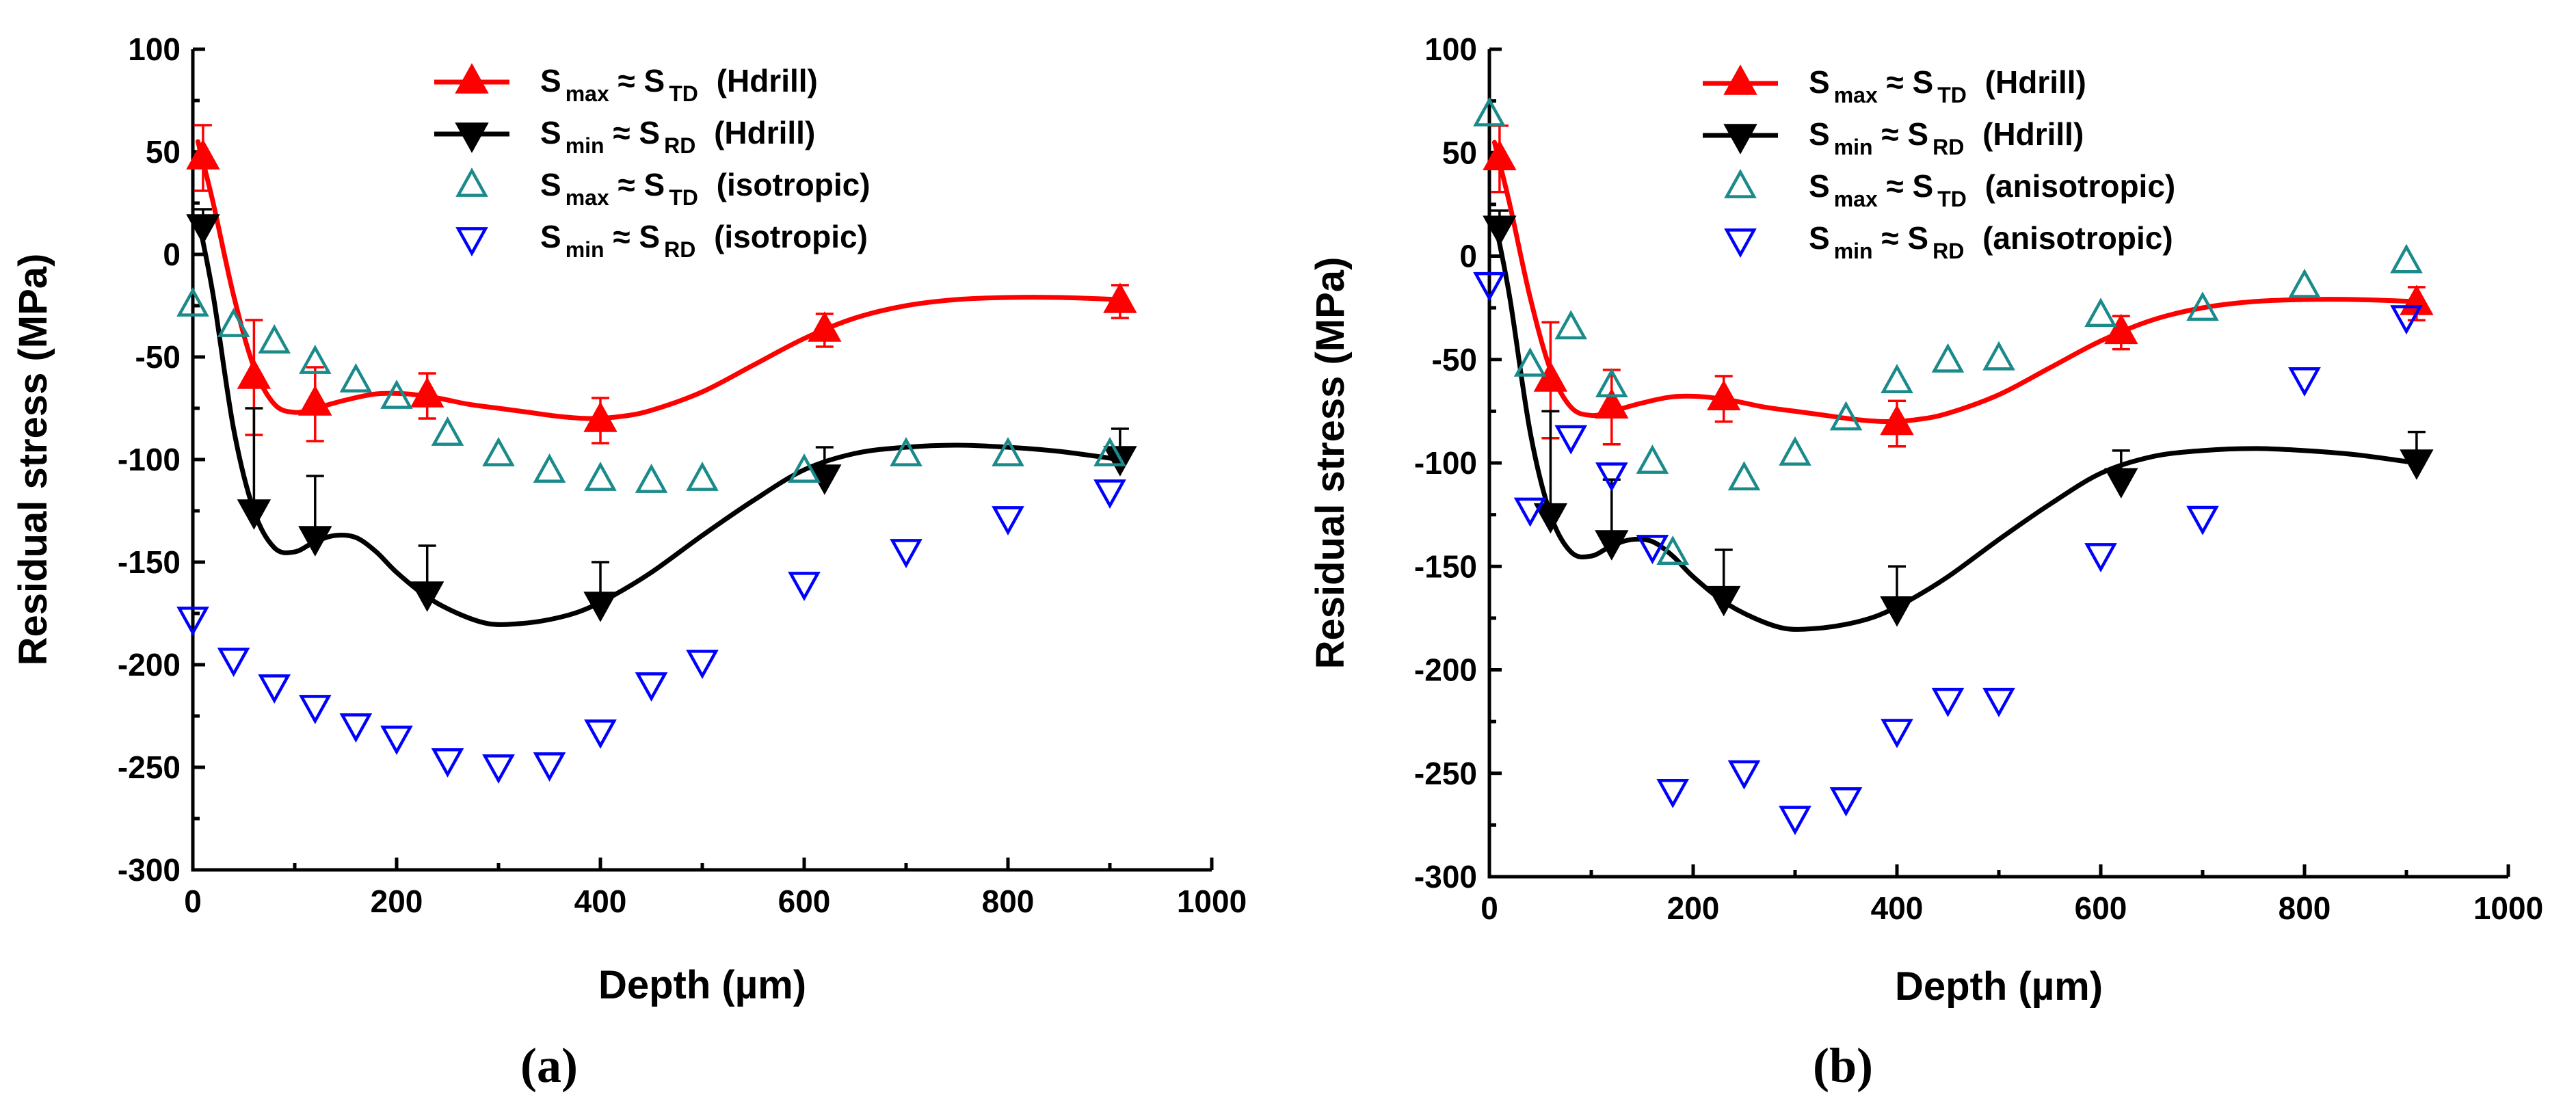 The width and height of the screenshot is (2576, 1114). I want to click on fit-curve, so click(1955, 424).